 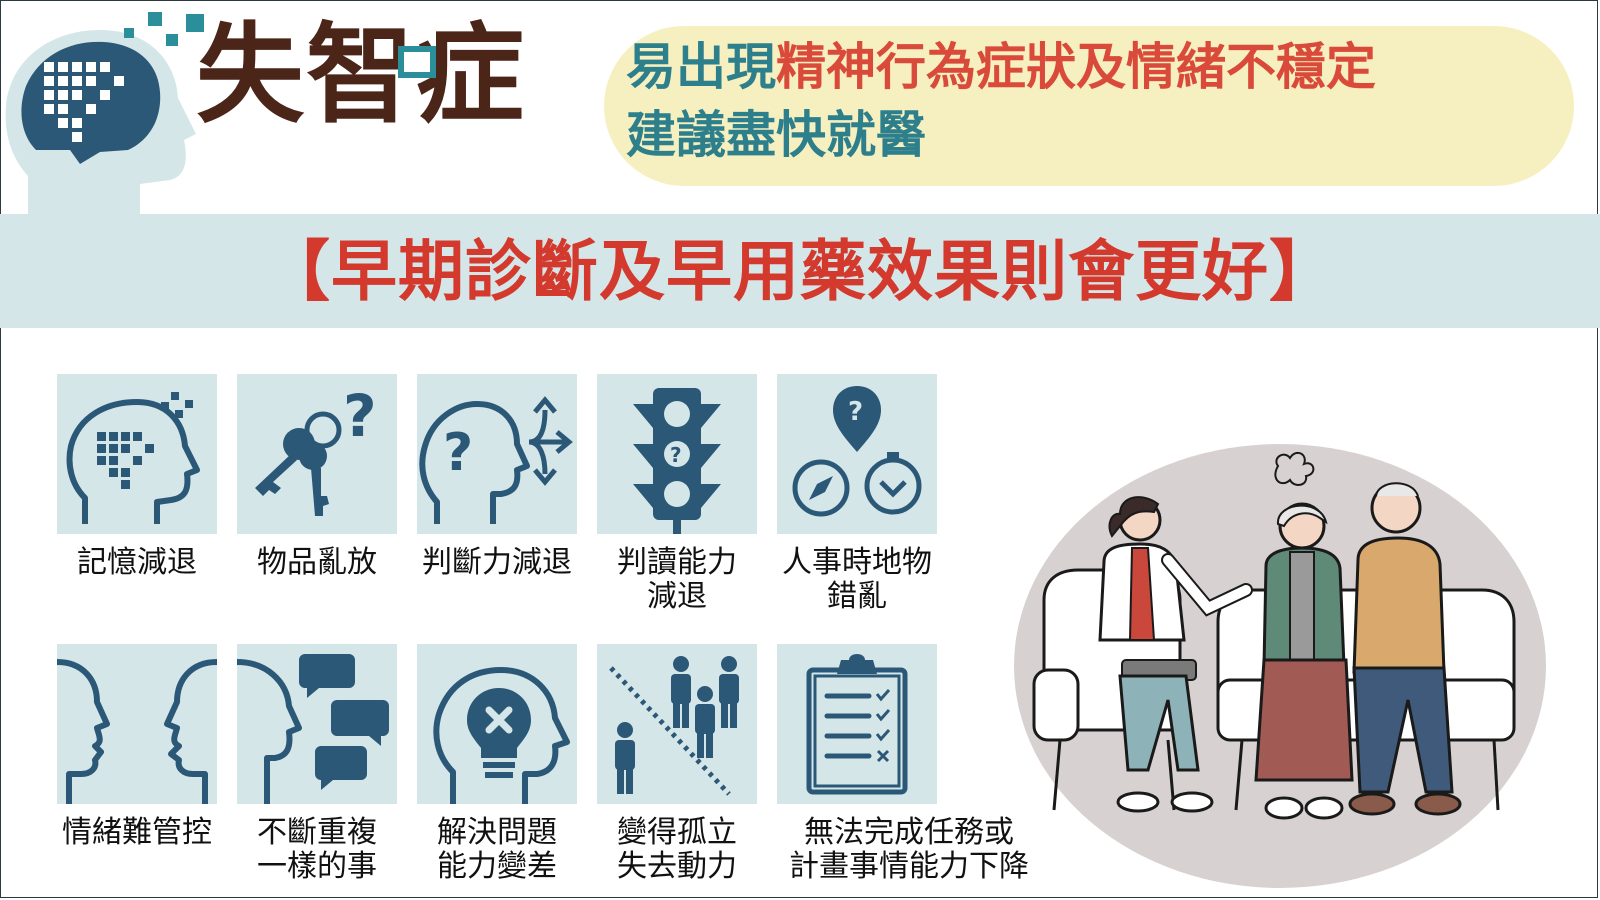 What do you see at coordinates (104, 113) in the screenshot?
I see `brain-logo-icon` at bounding box center [104, 113].